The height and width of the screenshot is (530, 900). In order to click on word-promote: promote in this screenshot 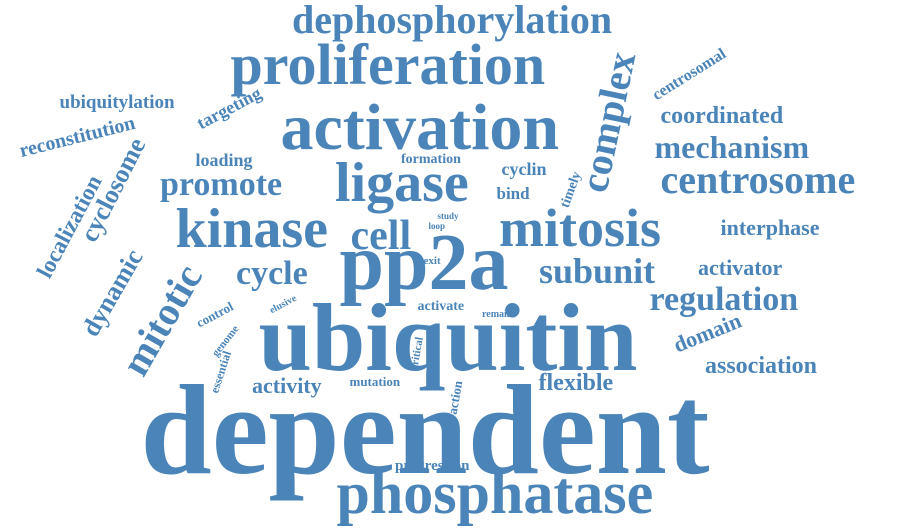, I will do `click(221, 184)`.